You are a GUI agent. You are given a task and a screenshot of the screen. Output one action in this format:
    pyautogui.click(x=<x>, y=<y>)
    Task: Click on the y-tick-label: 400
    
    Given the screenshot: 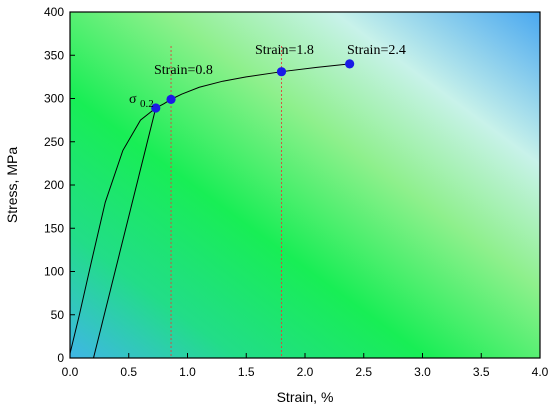 What is the action you would take?
    pyautogui.click(x=54, y=12)
    